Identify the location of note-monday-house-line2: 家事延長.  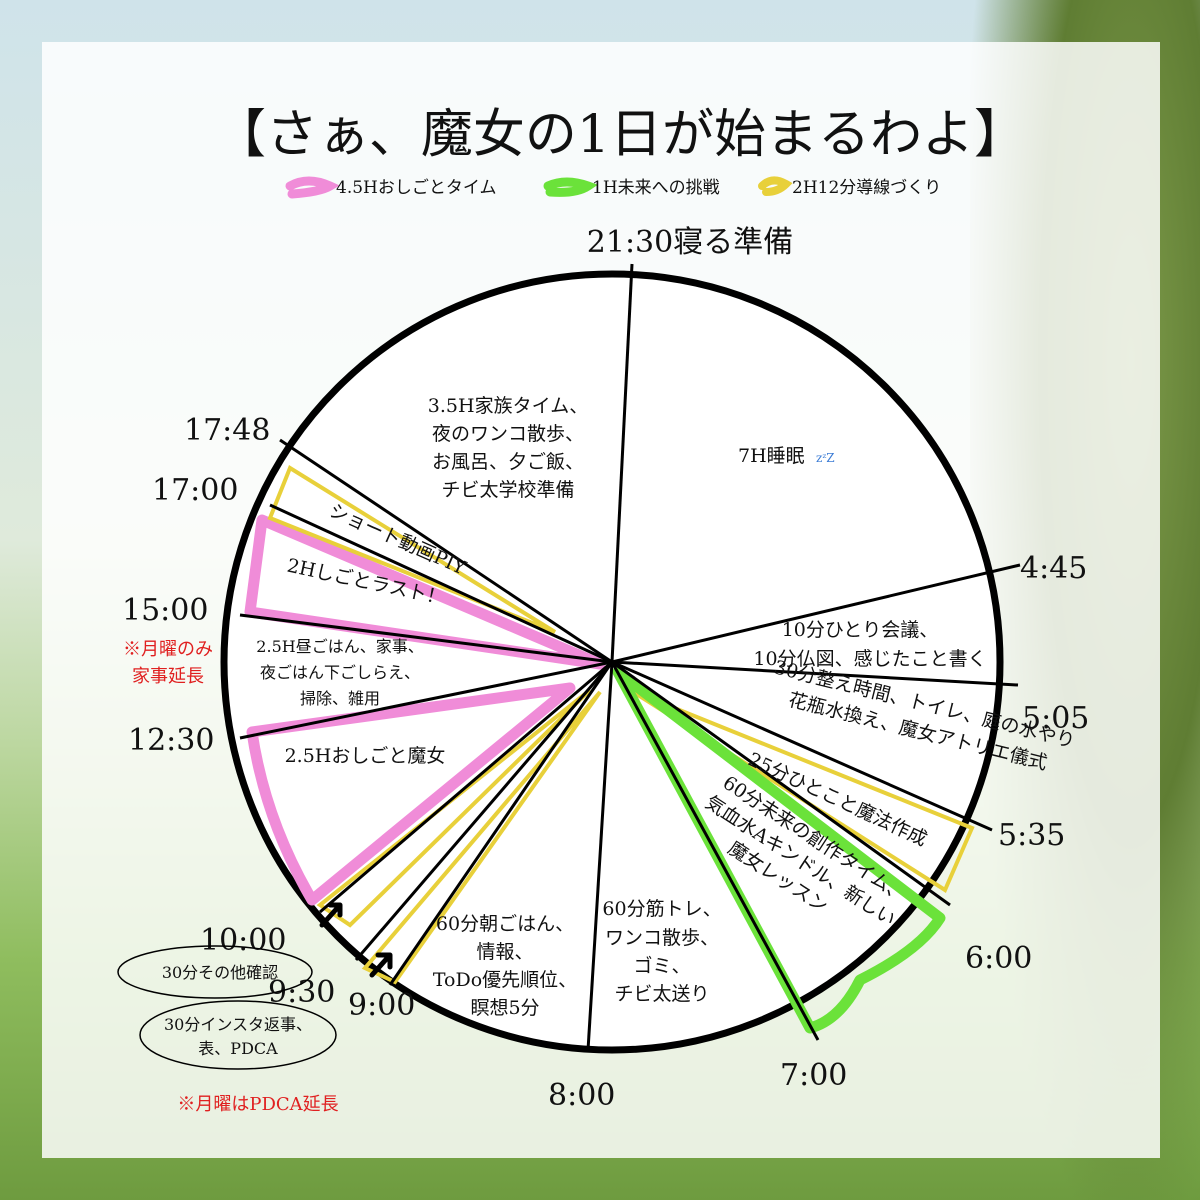
(168, 676).